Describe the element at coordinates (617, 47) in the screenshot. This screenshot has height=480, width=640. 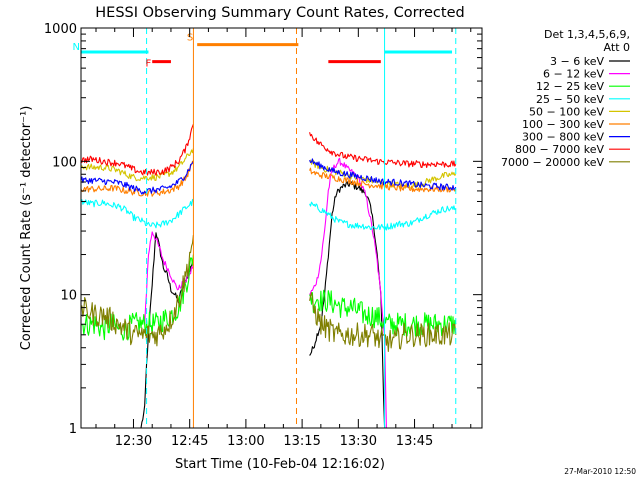
I see `legend-header-2: Att 0` at that location.